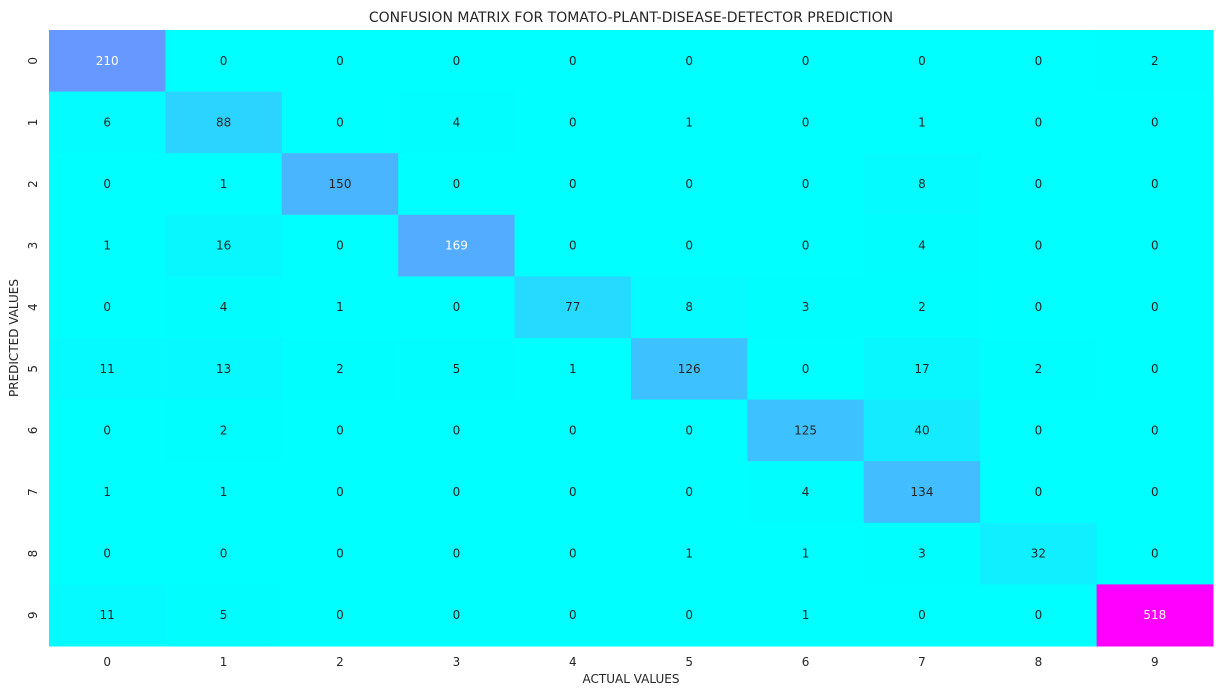  Describe the element at coordinates (340, 184) in the screenshot. I see `cell-value-label: 150` at that location.